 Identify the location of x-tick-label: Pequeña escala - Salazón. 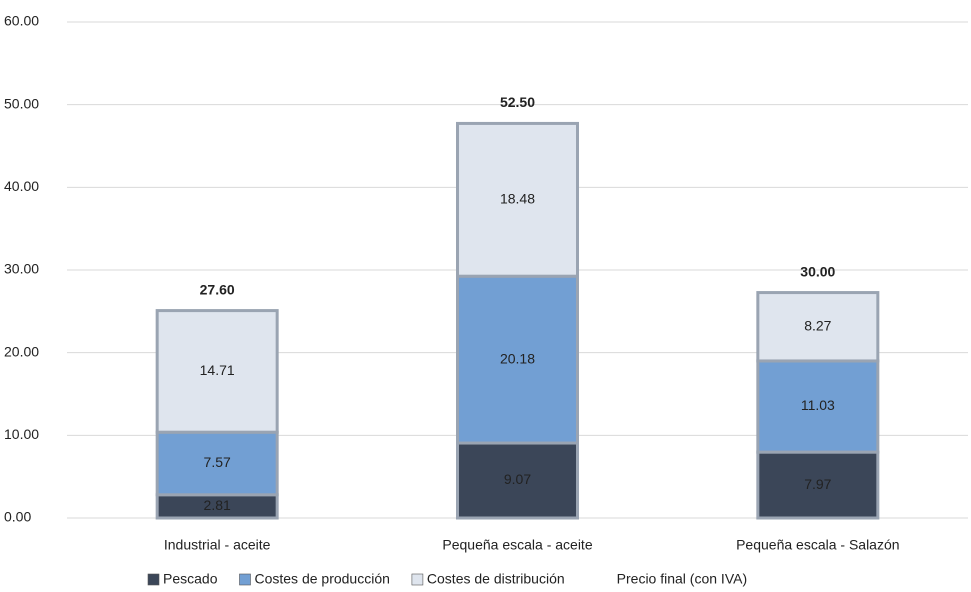
(817, 545).